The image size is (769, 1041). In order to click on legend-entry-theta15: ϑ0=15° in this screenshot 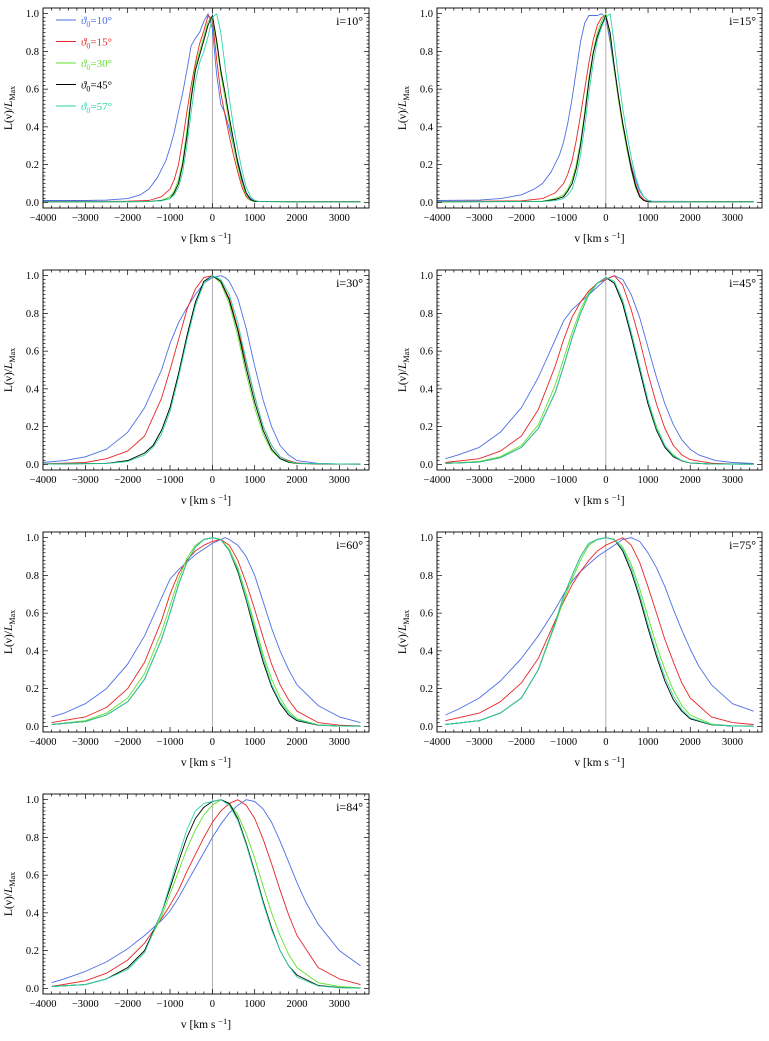, I will do `click(96, 44)`.